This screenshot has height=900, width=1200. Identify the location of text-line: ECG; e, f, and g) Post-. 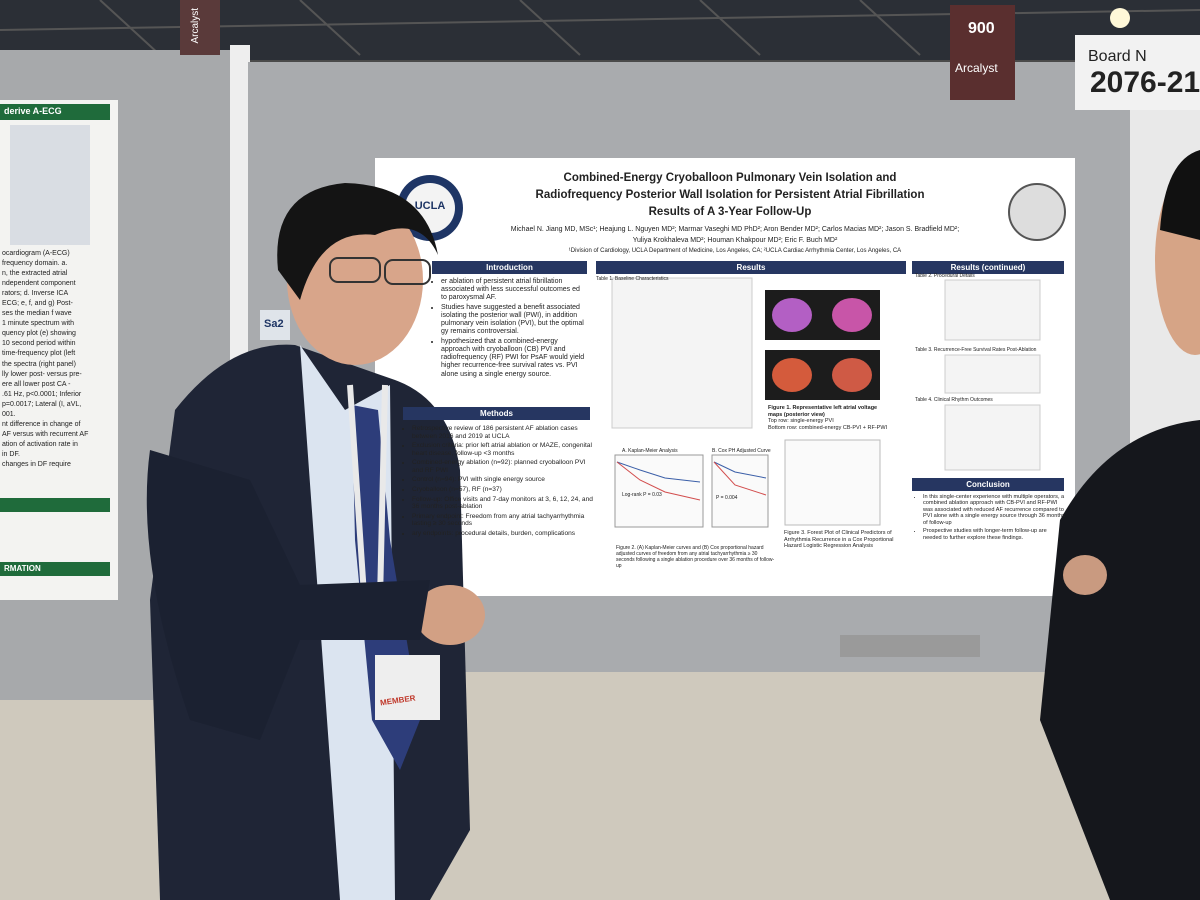
(37, 304).